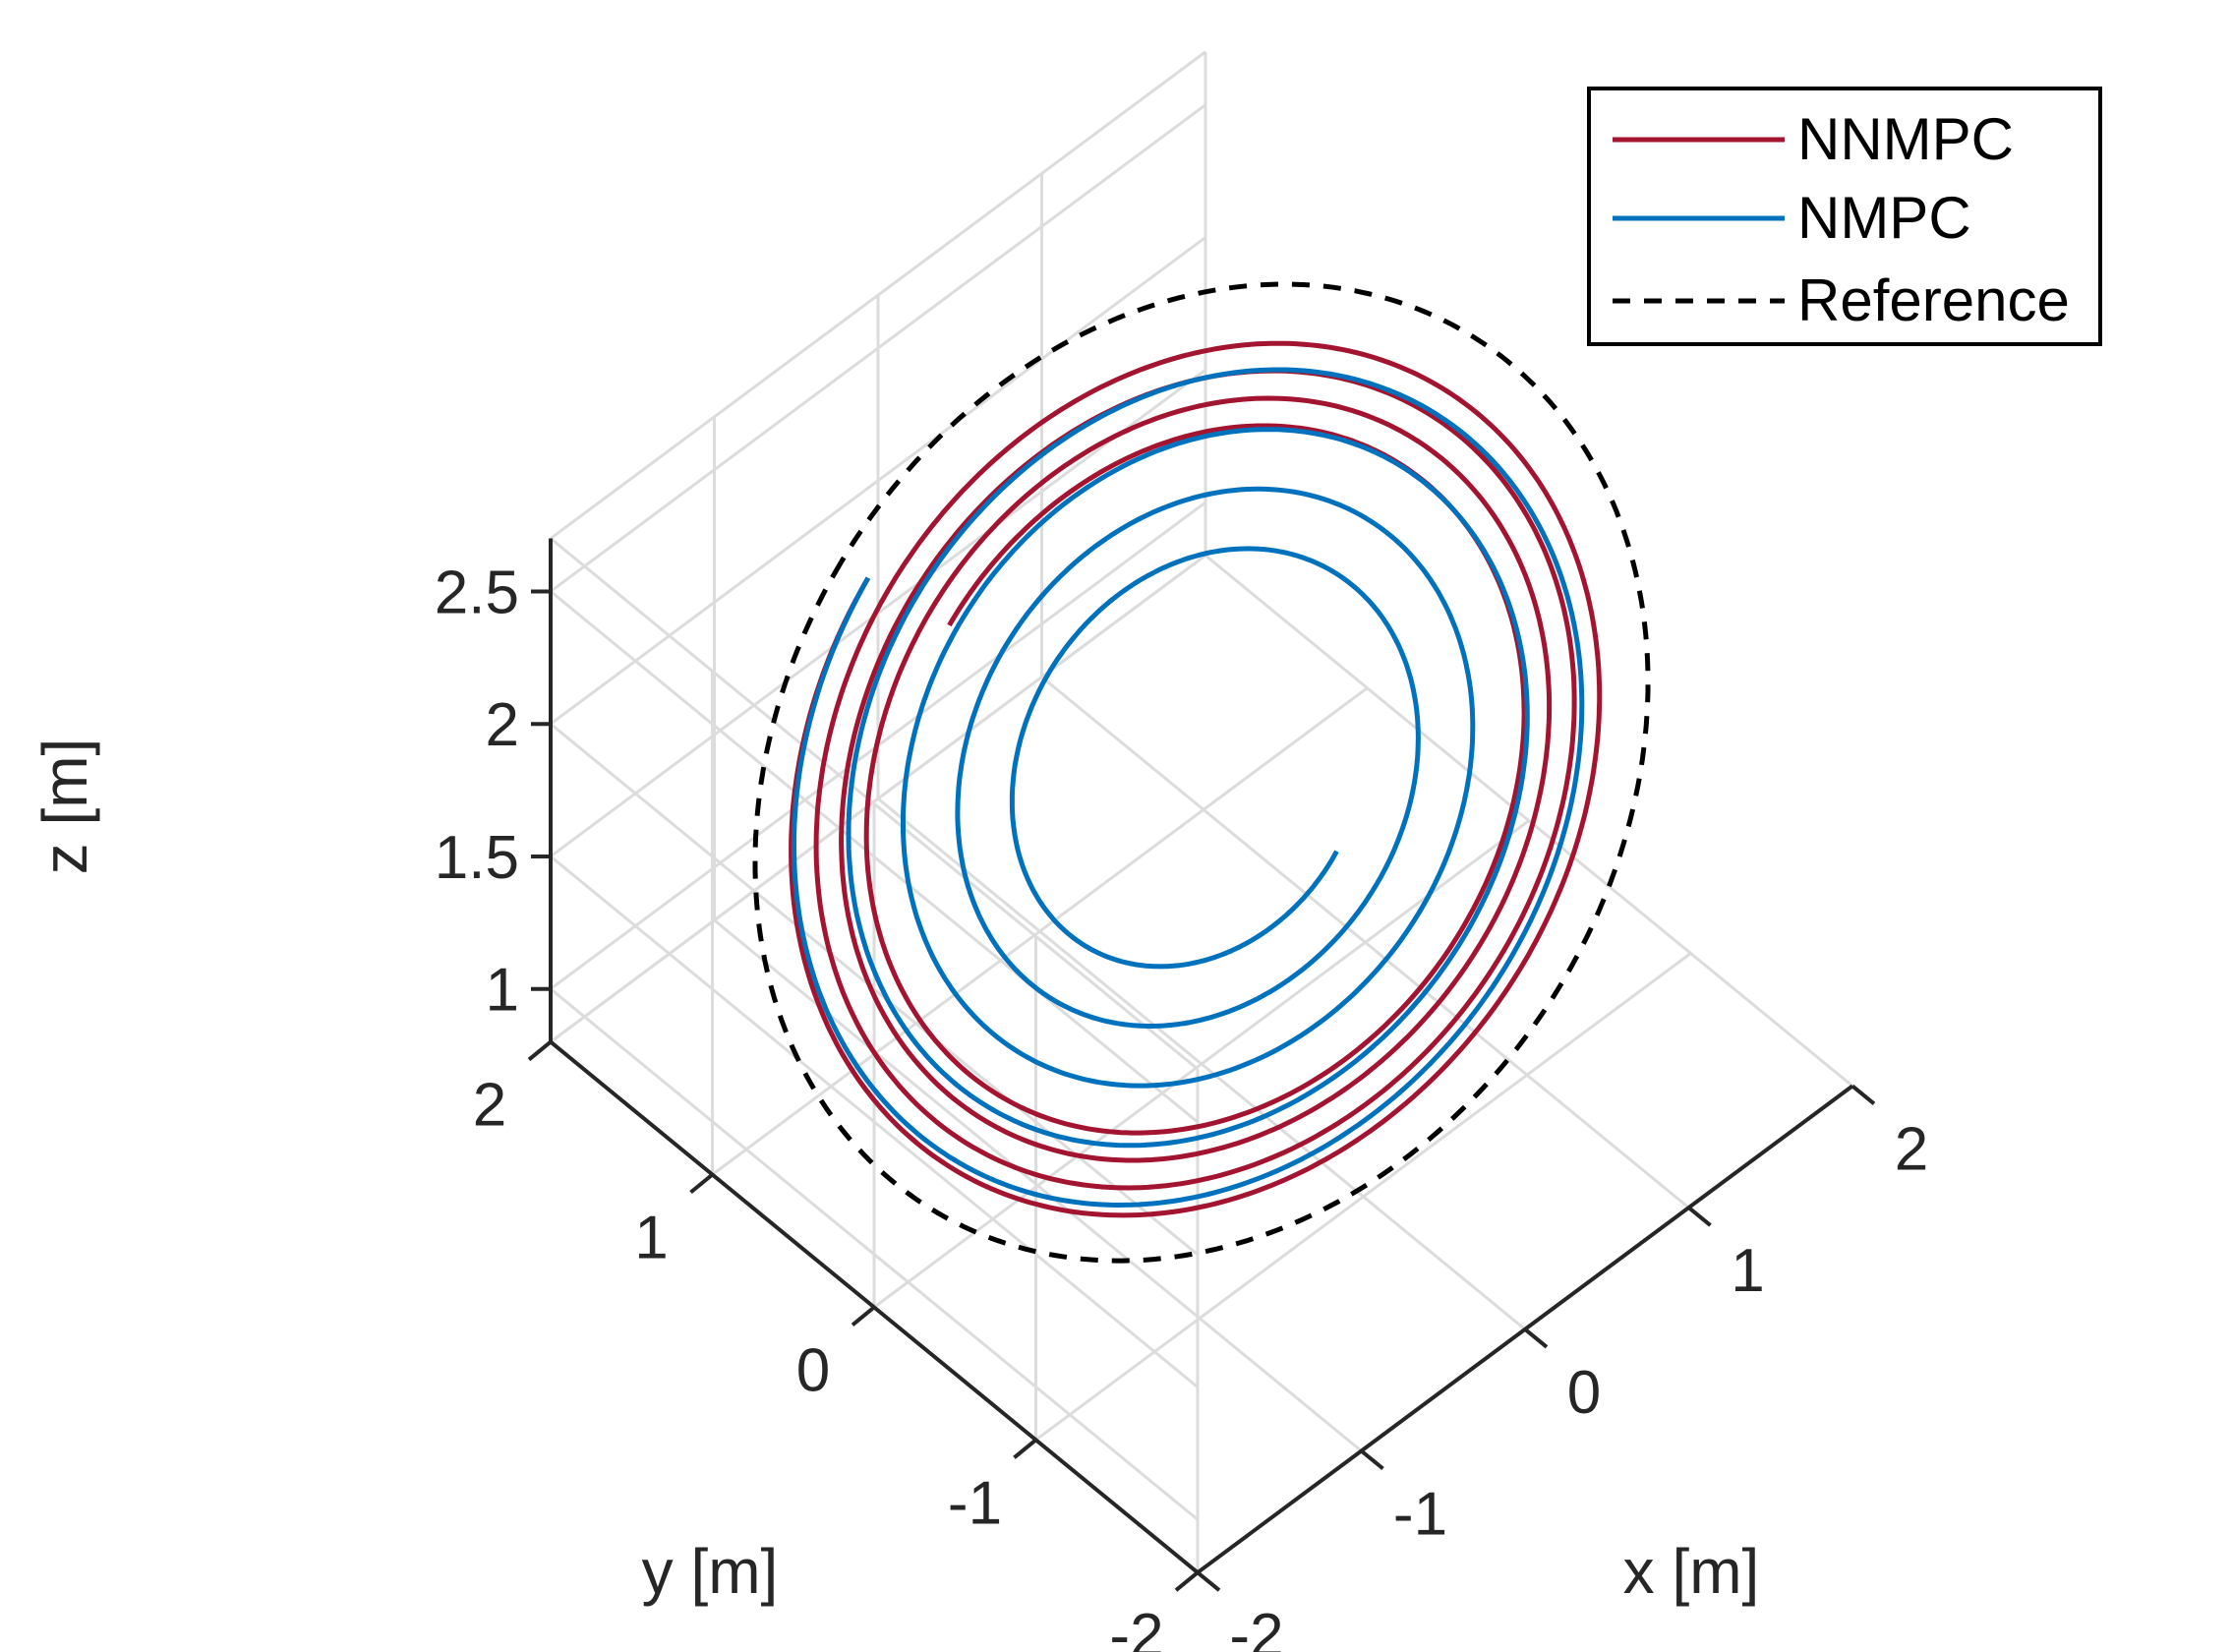 The height and width of the screenshot is (1652, 2232). I want to click on x-tick-label: 0, so click(1584, 1393).